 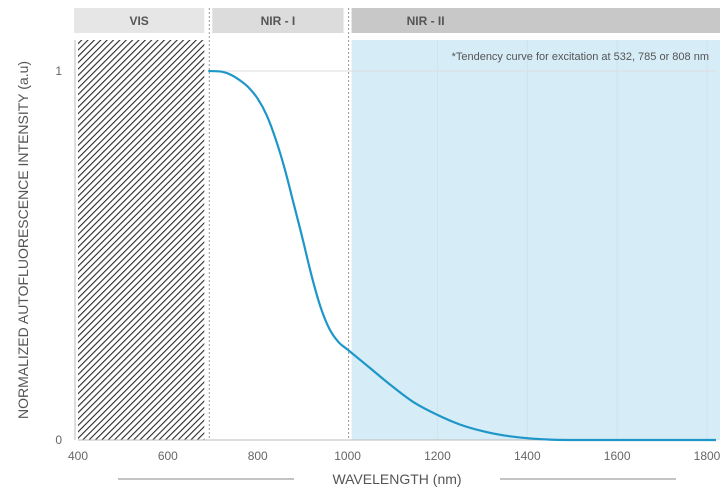 I want to click on x-tick-label: 800, so click(x=258, y=456).